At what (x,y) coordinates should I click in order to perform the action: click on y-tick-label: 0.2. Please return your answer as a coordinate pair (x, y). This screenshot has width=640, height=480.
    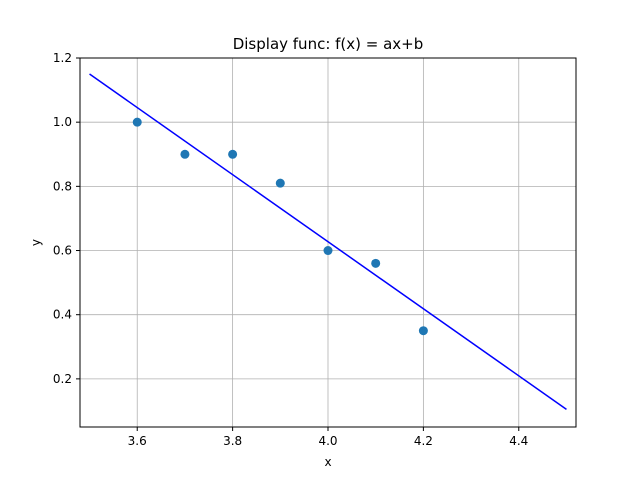
    Looking at the image, I should click on (62, 379).